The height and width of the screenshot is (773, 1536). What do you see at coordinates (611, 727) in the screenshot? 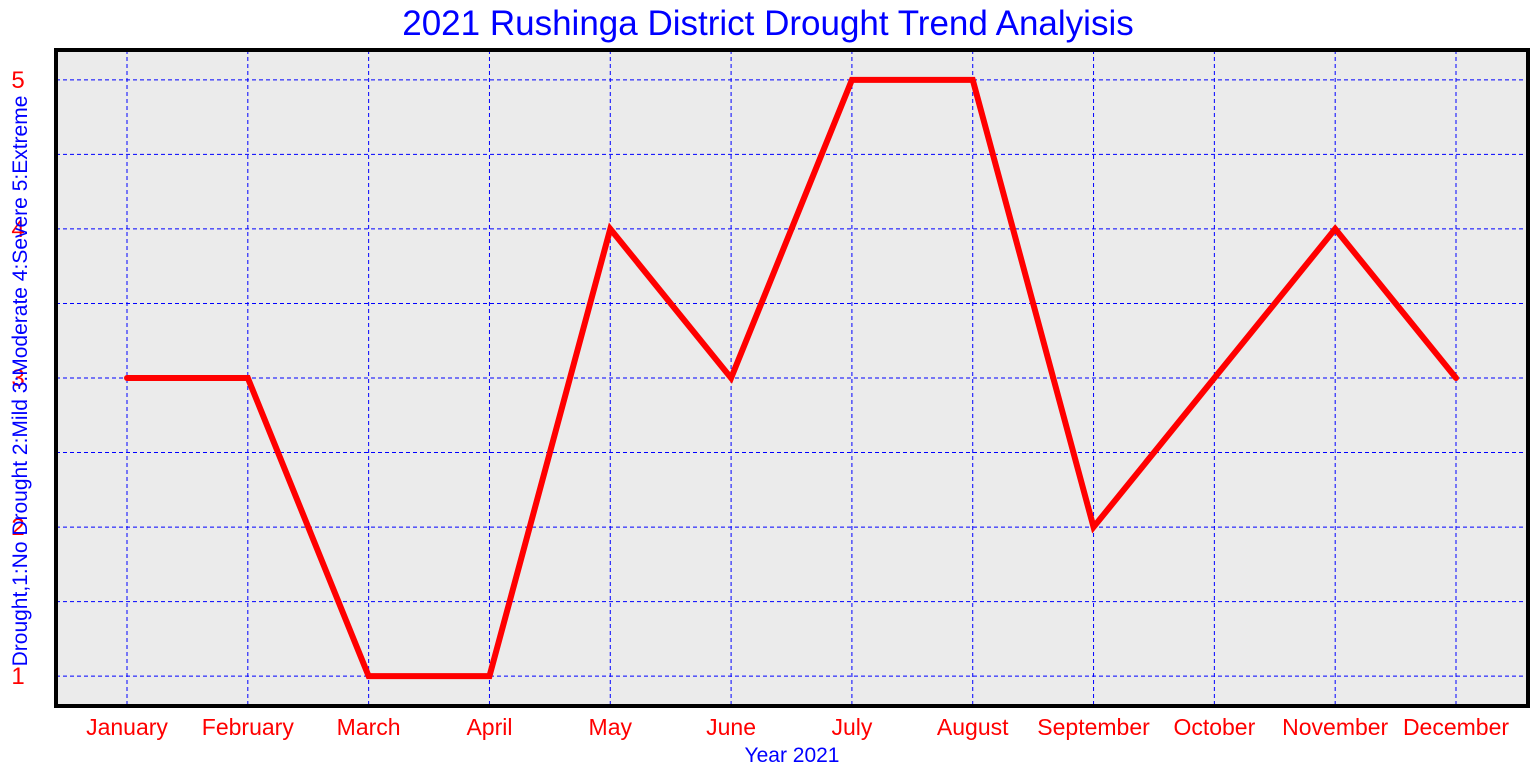
I see `x-tick-label: May` at bounding box center [611, 727].